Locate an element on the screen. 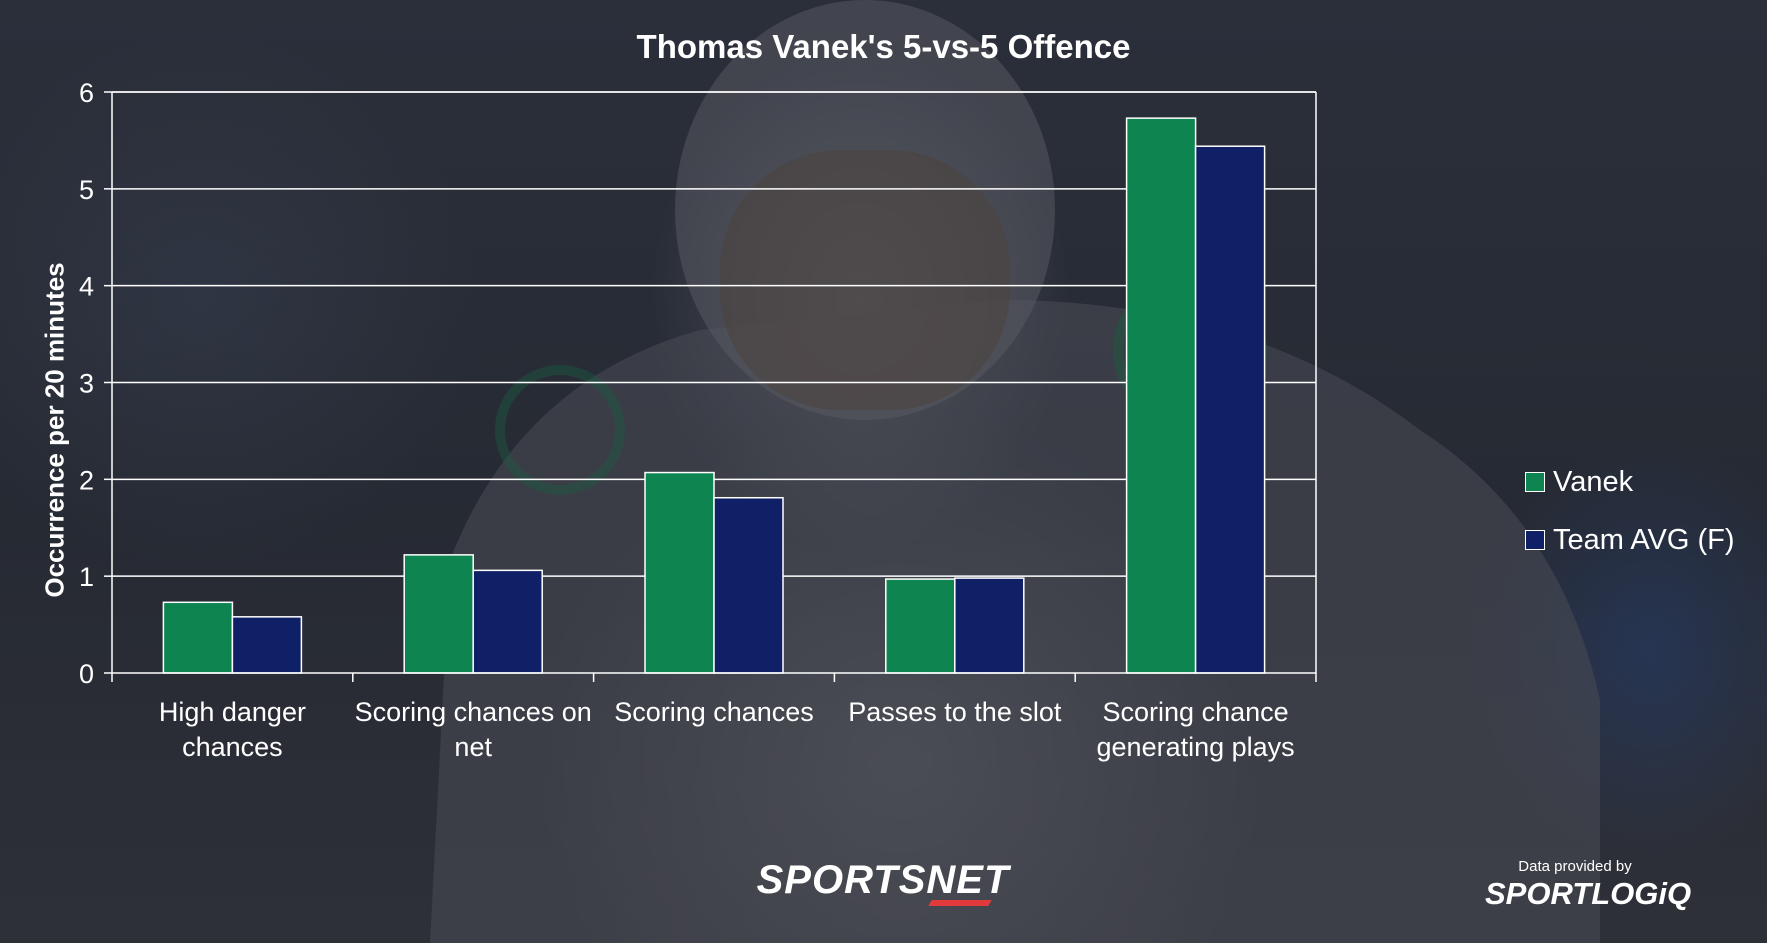 The height and width of the screenshot is (943, 1767). legend-swatch-vanek is located at coordinates (1535, 482).